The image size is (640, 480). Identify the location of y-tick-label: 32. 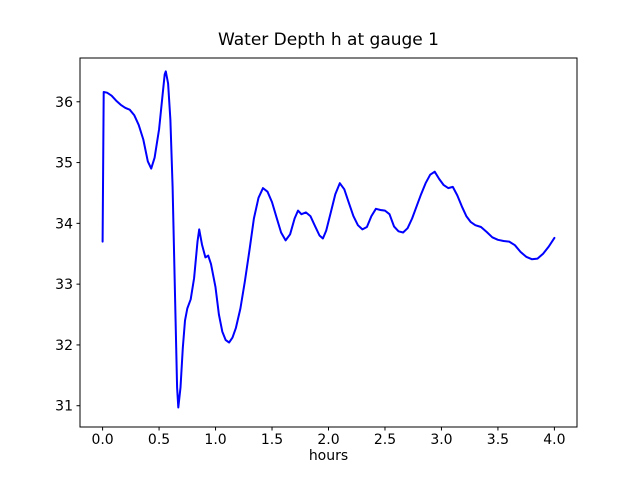
(64, 346).